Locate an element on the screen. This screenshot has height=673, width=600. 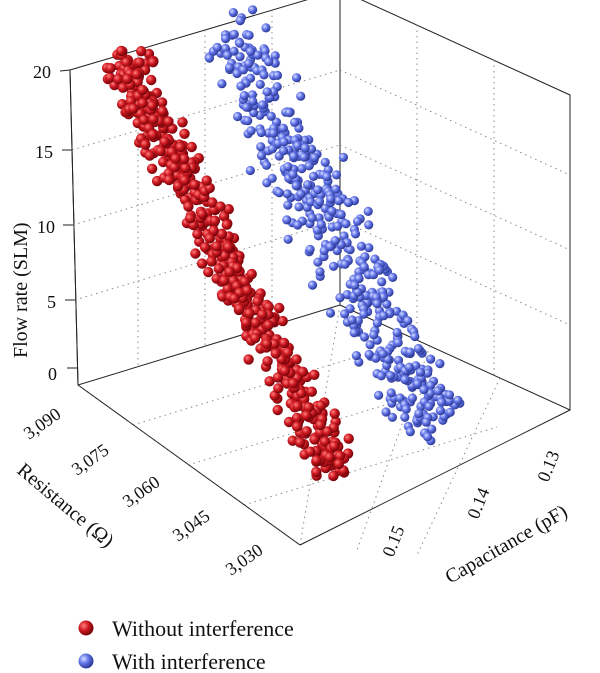
legend-label-without-interference: Without interference is located at coordinates (203, 628).